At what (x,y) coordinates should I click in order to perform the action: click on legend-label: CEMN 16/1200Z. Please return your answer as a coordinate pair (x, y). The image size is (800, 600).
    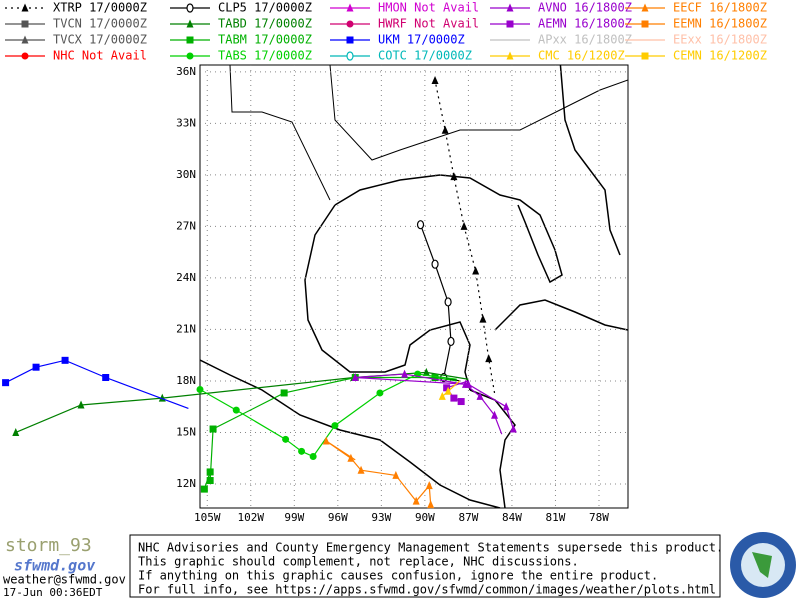
    Looking at the image, I should click on (720, 56).